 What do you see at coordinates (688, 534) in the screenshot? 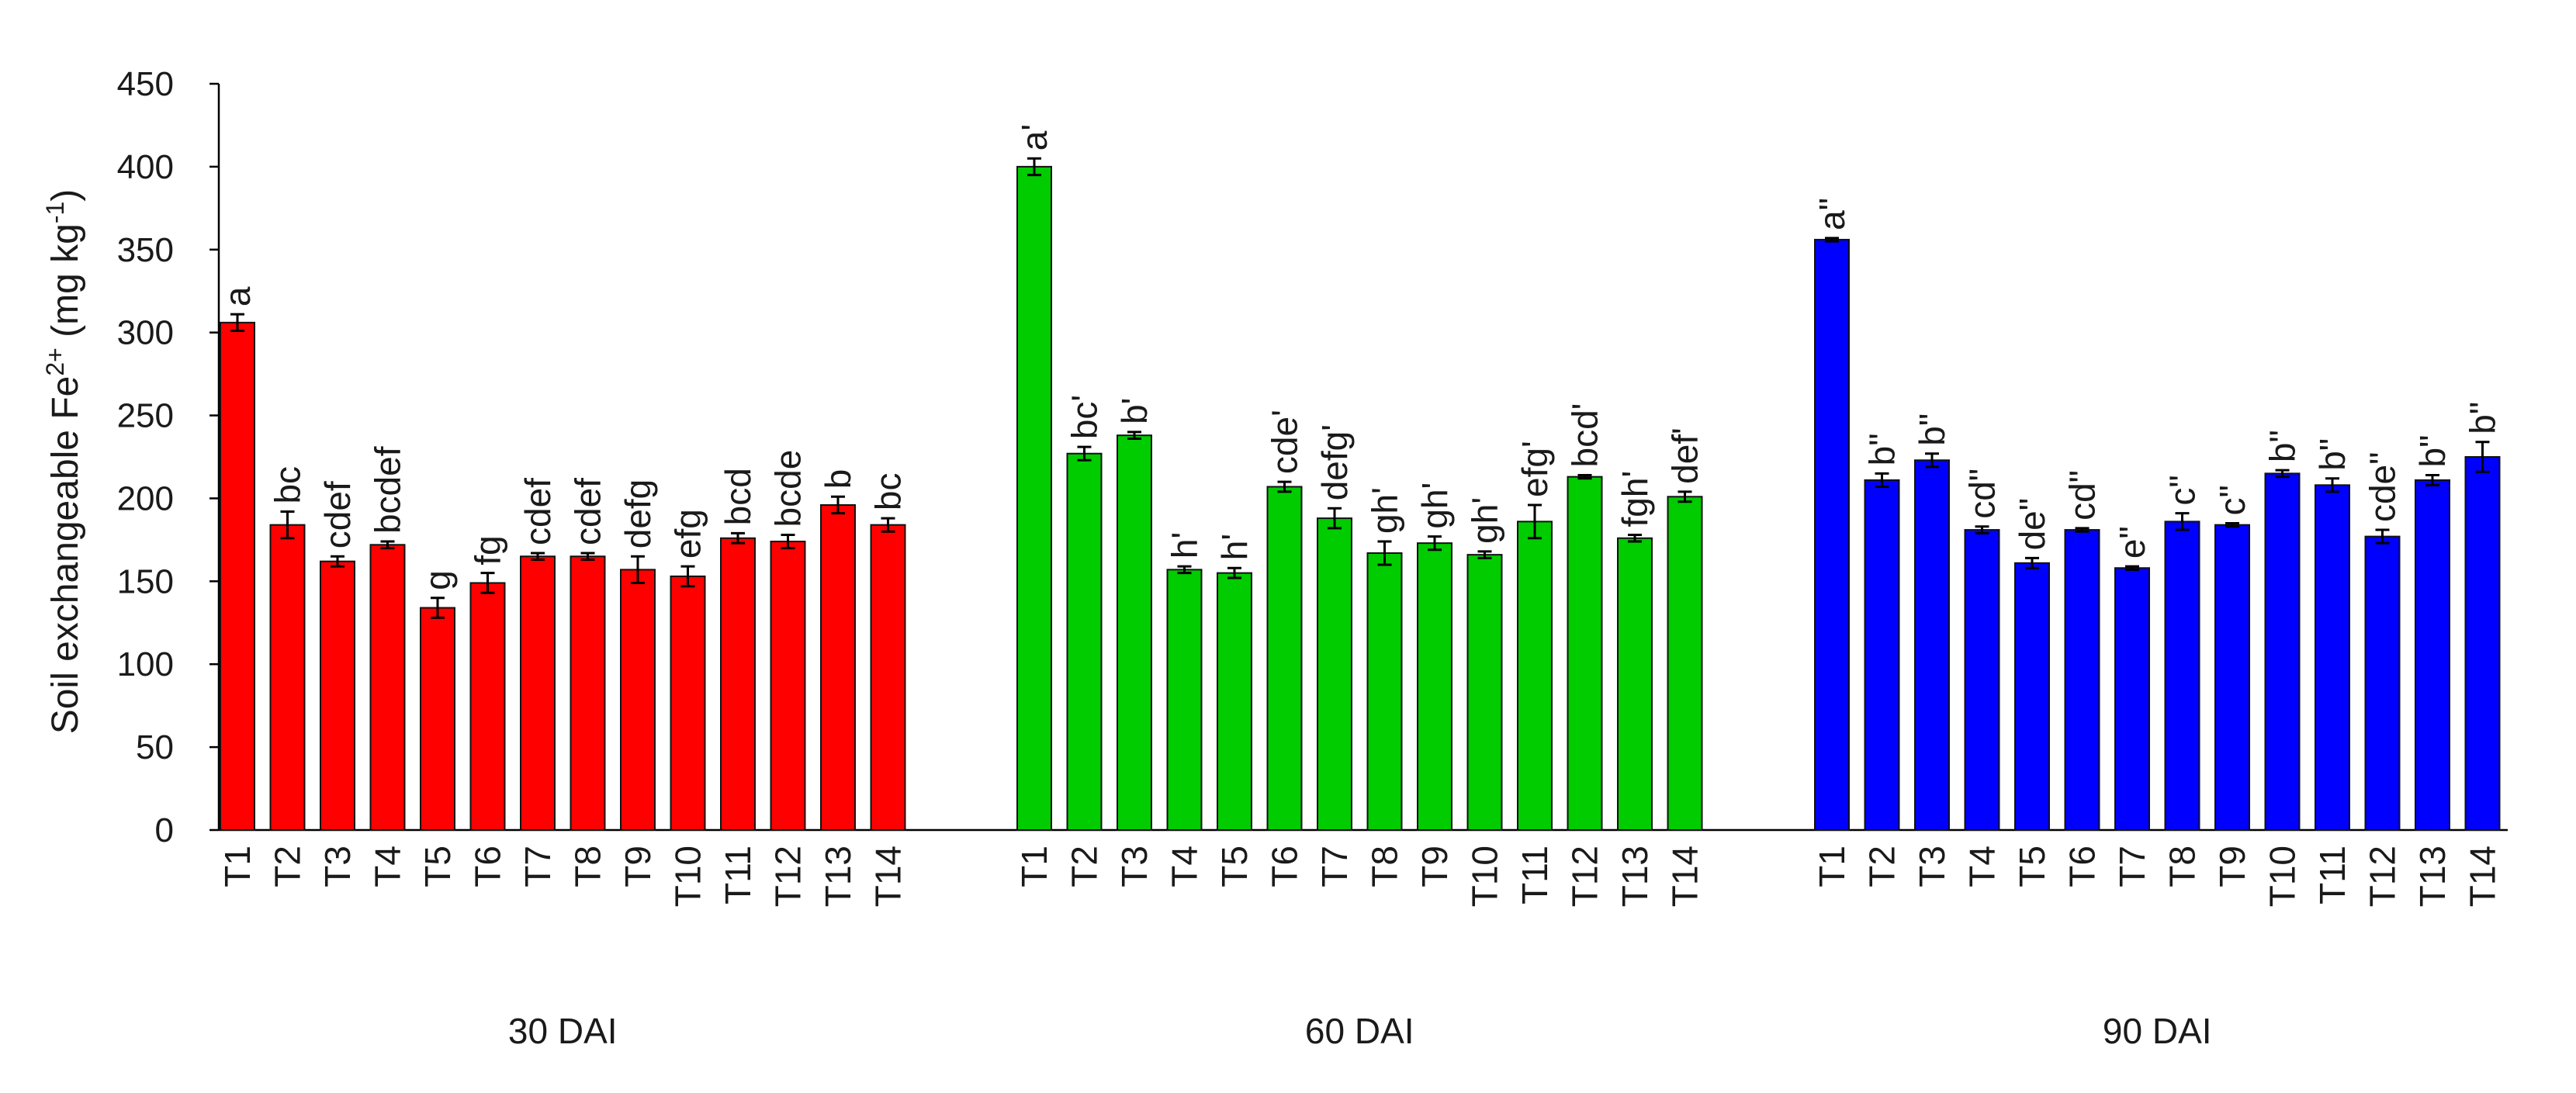
I see `significance-label: efg` at bounding box center [688, 534].